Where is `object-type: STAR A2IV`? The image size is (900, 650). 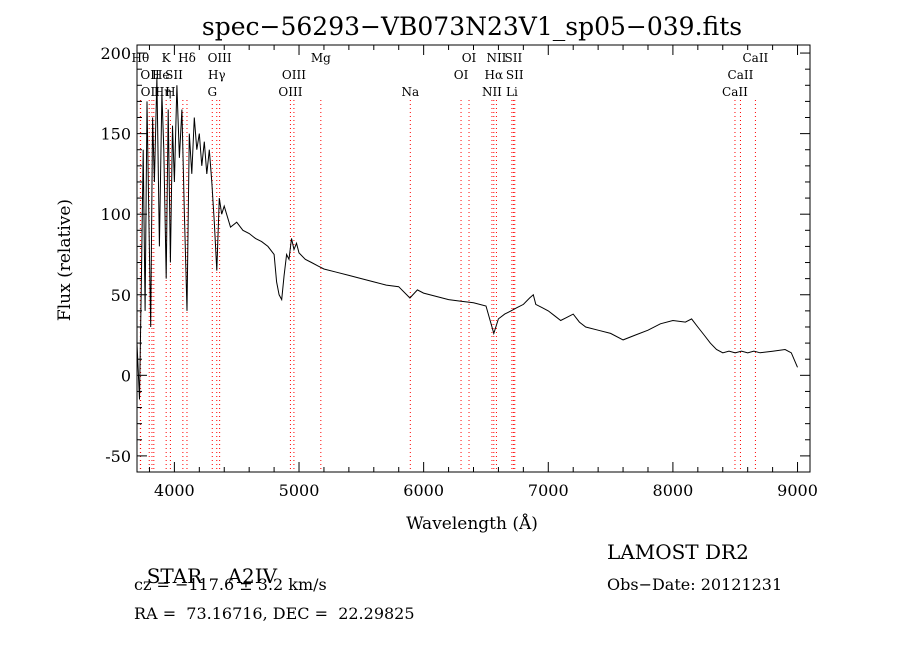 object-type: STAR A2IV is located at coordinates (205, 564).